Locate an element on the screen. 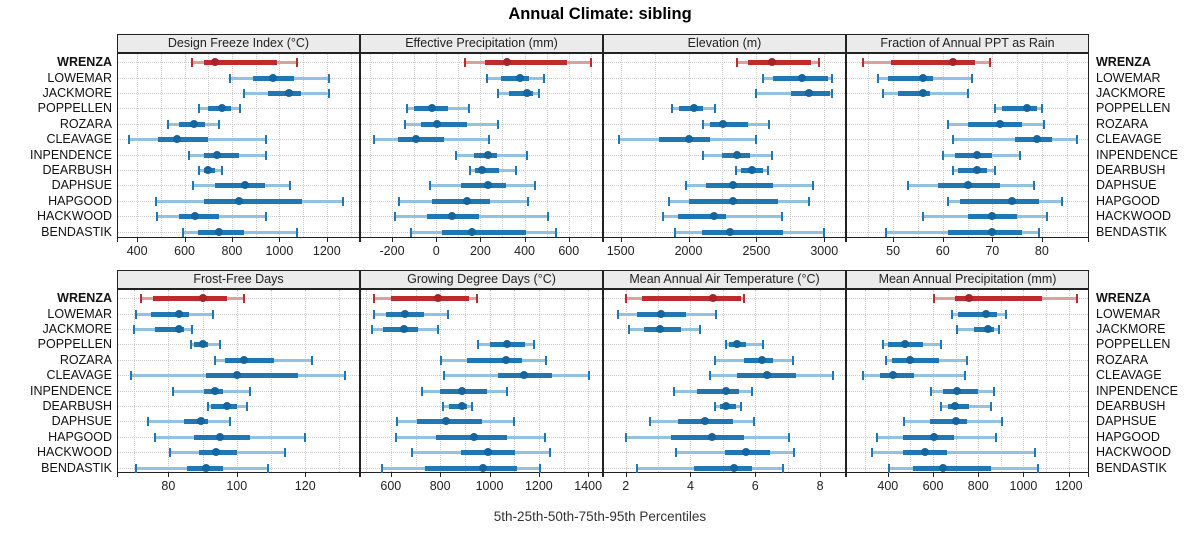 The height and width of the screenshot is (550, 1200). row-label-right: HAPGOOD is located at coordinates (1128, 436).